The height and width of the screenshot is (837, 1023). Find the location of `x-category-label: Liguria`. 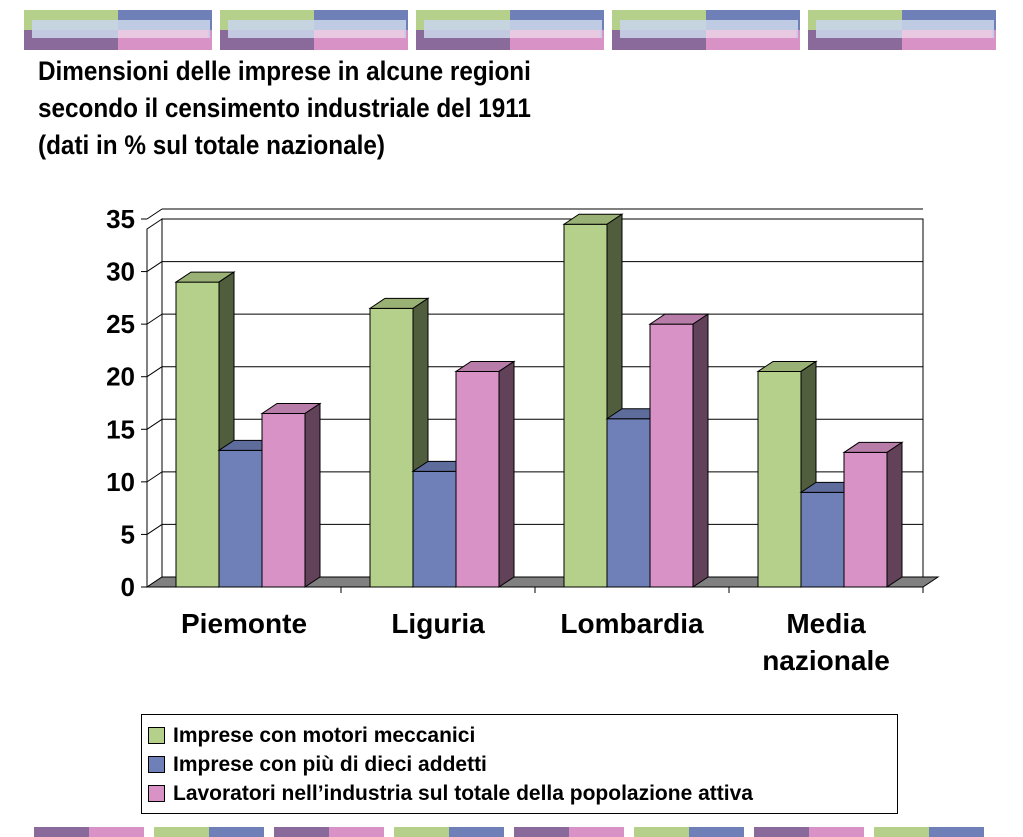

x-category-label: Liguria is located at coordinates (438, 623).